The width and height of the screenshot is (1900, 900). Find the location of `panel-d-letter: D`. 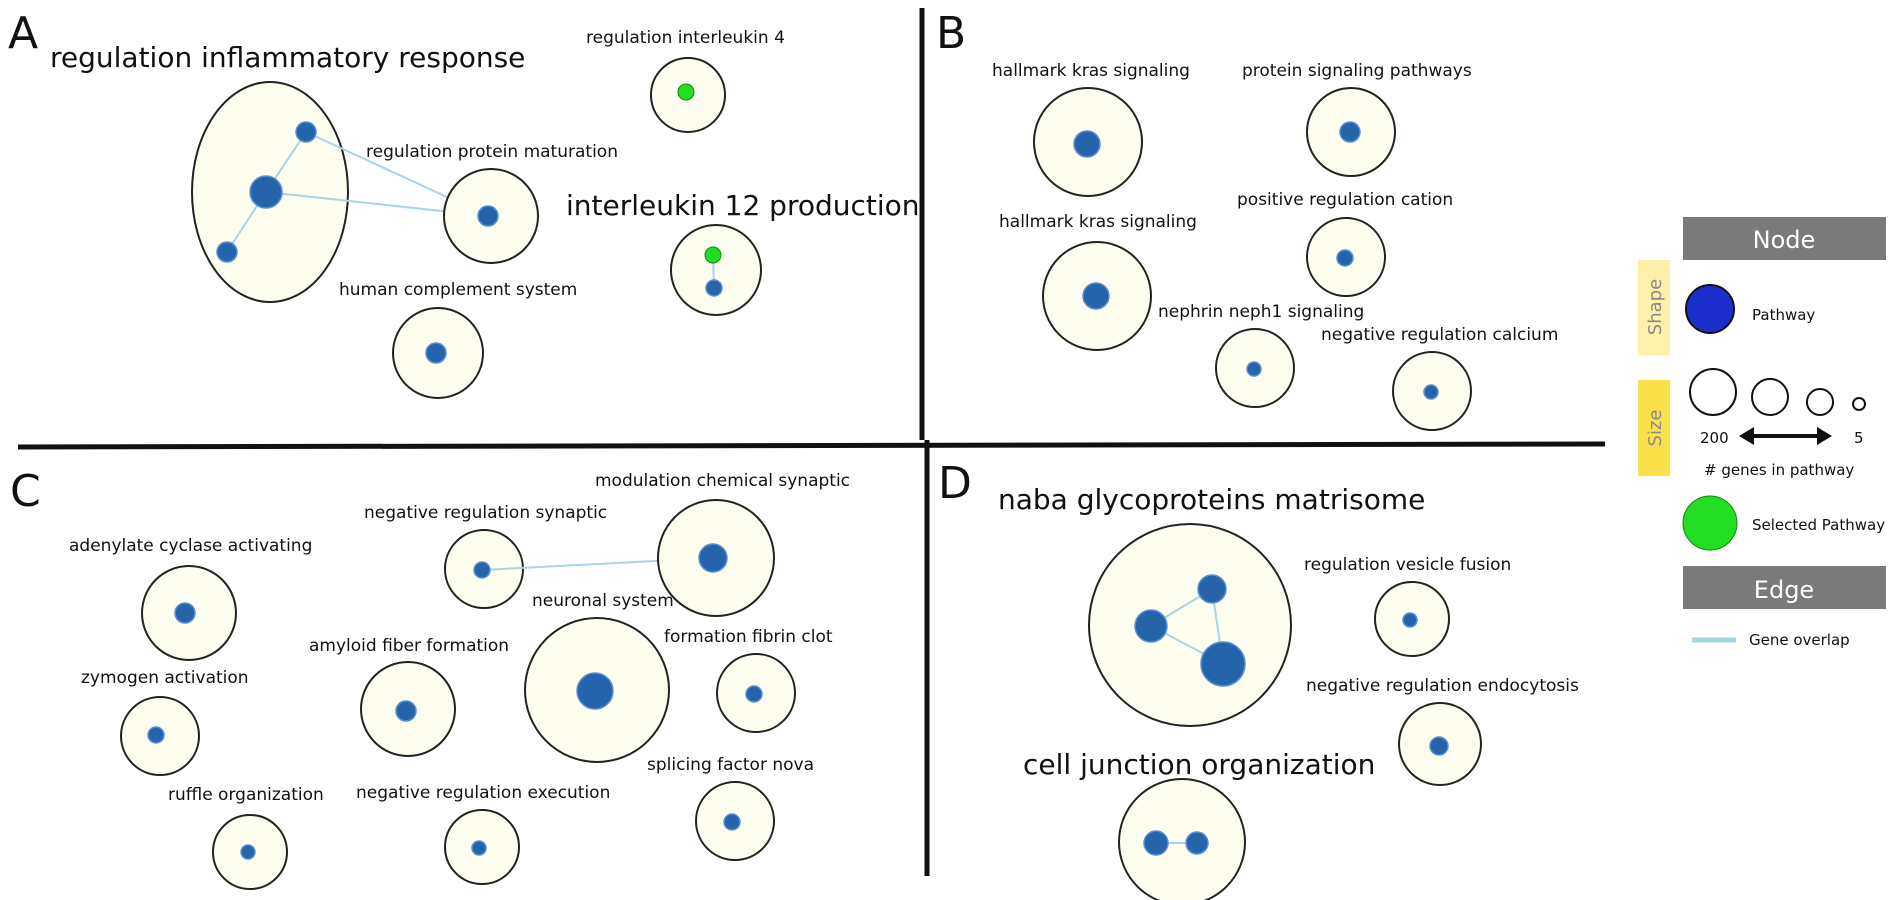

panel-d-letter: D is located at coordinates (955, 483).